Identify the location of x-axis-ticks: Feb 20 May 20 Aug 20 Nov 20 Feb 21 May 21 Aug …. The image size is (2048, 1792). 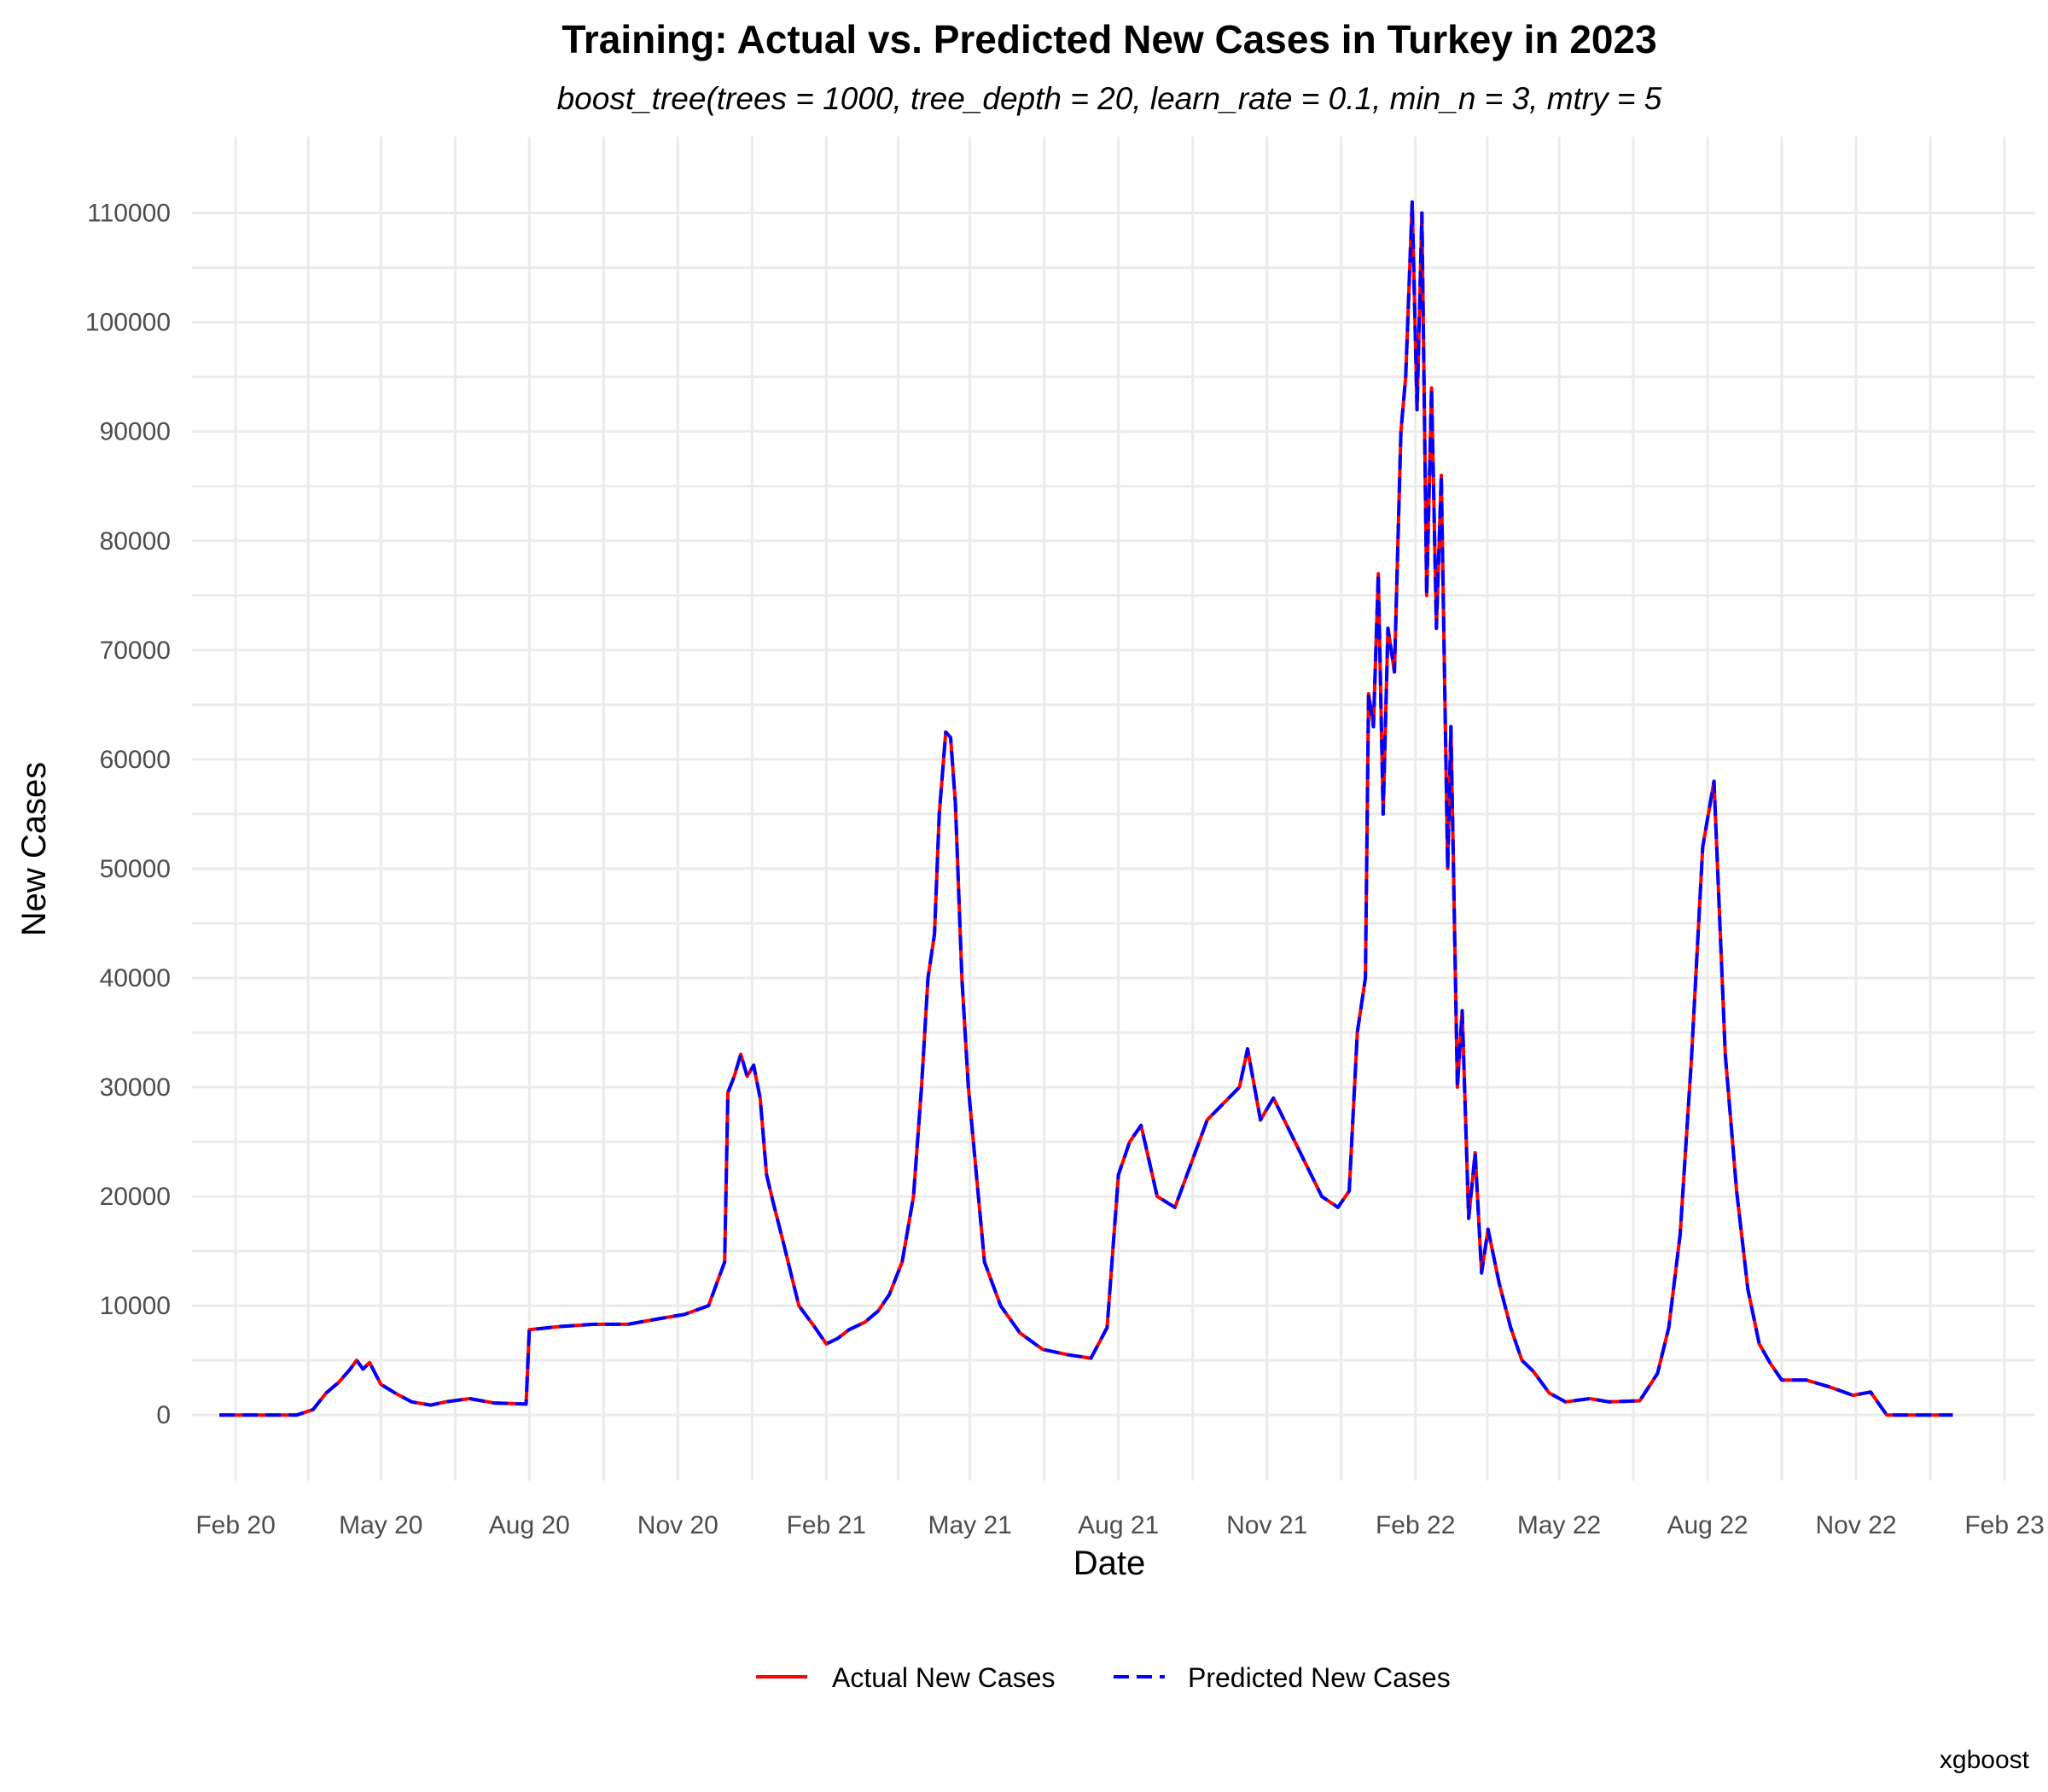
(1119, 1525).